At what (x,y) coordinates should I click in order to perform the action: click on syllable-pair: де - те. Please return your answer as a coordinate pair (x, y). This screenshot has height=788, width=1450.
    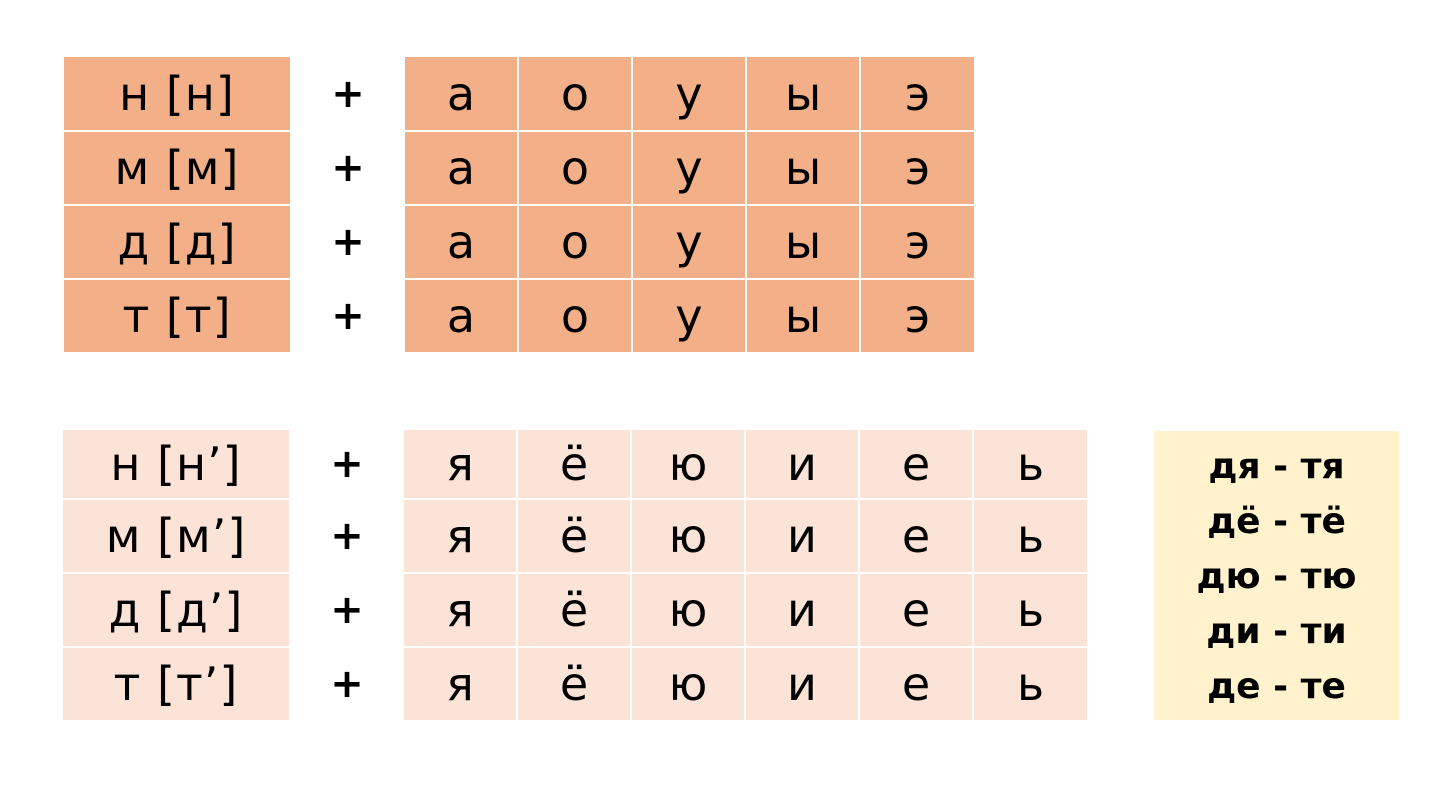
    Looking at the image, I should click on (1276, 686).